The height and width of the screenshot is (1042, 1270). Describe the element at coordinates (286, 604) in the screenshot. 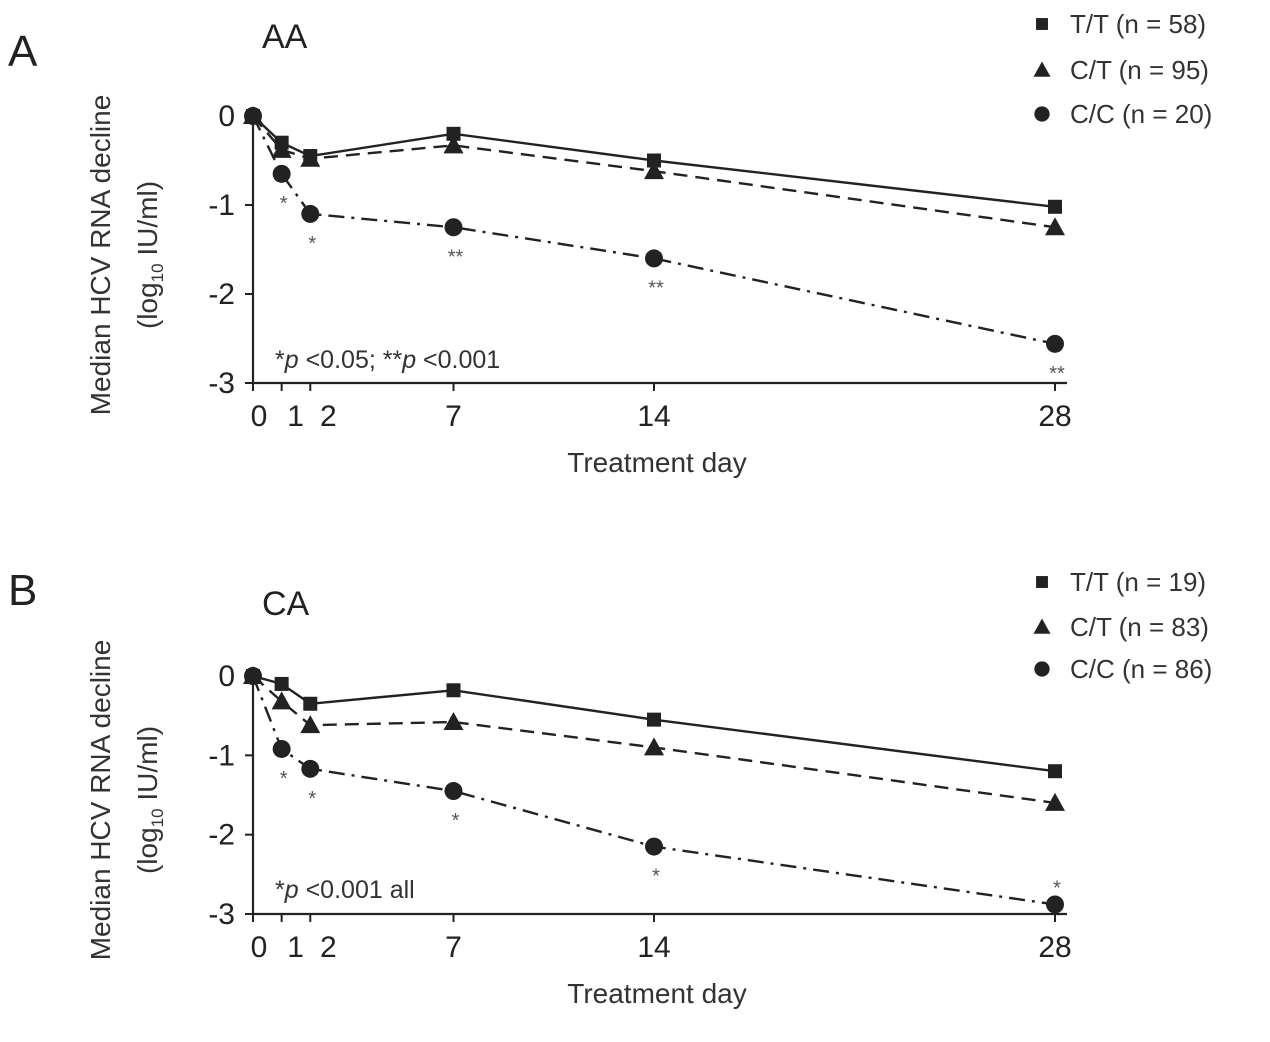

I see `panel-title: CA` at that location.